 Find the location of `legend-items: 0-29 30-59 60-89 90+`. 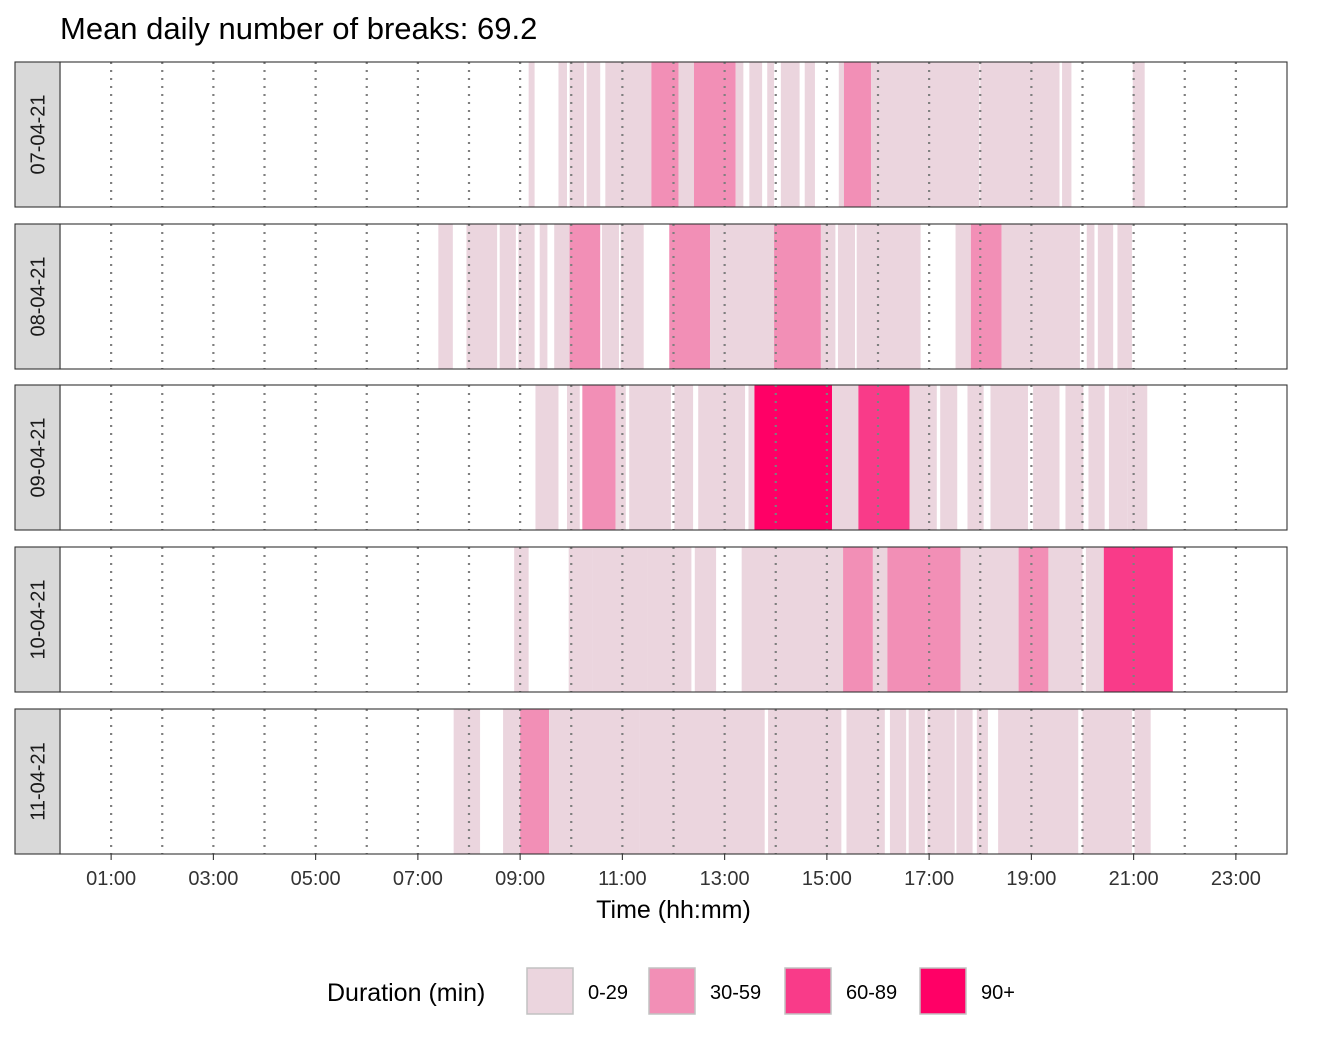

legend-items: 0-29 30-59 60-89 90+ is located at coordinates (770, 991).